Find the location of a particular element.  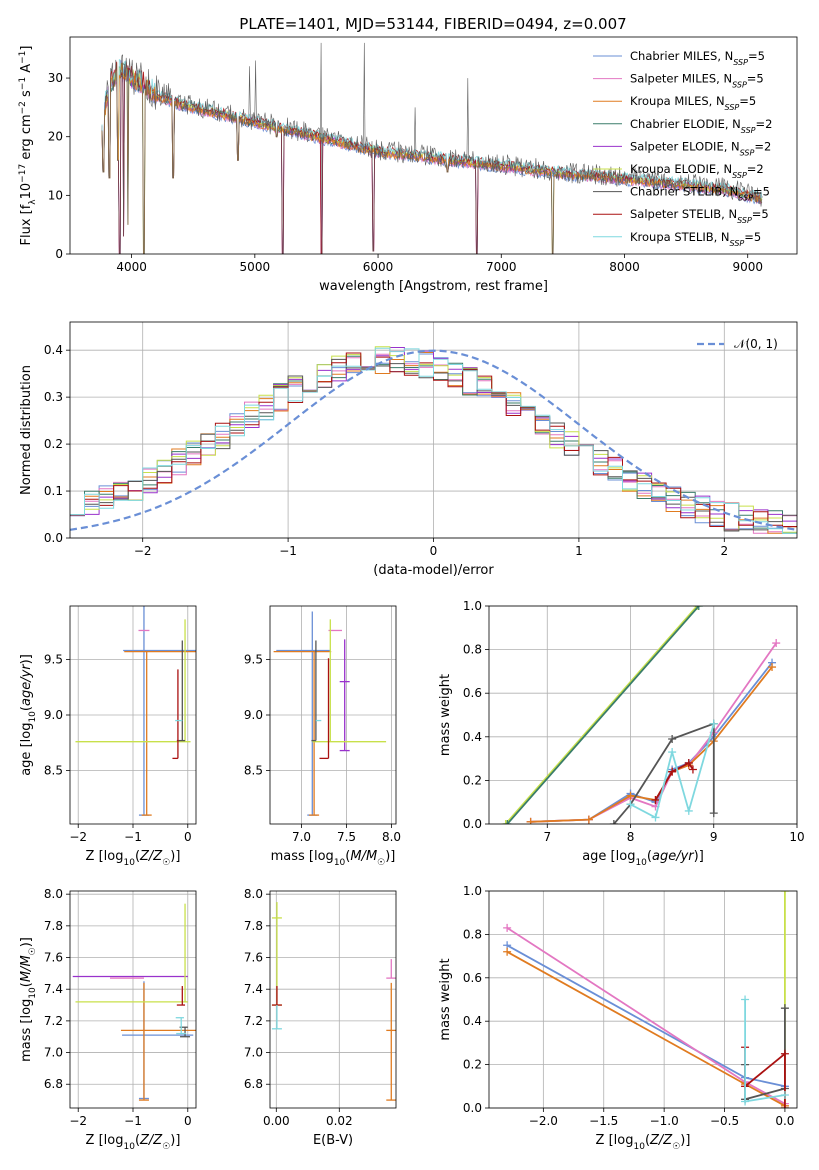

tick-label-y: 7.8 is located at coordinates (53, 926).